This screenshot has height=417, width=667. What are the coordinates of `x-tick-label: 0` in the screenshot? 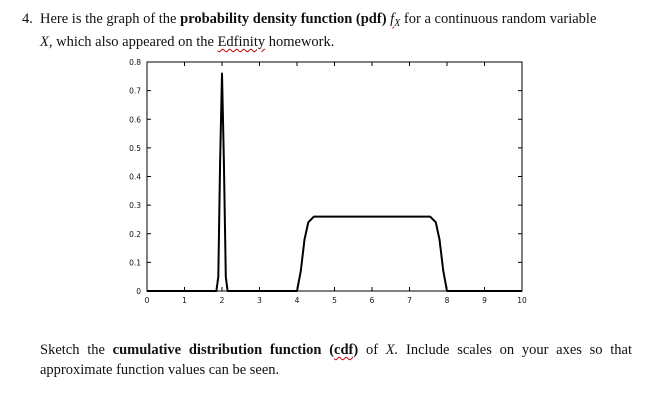 It's located at (147, 300).